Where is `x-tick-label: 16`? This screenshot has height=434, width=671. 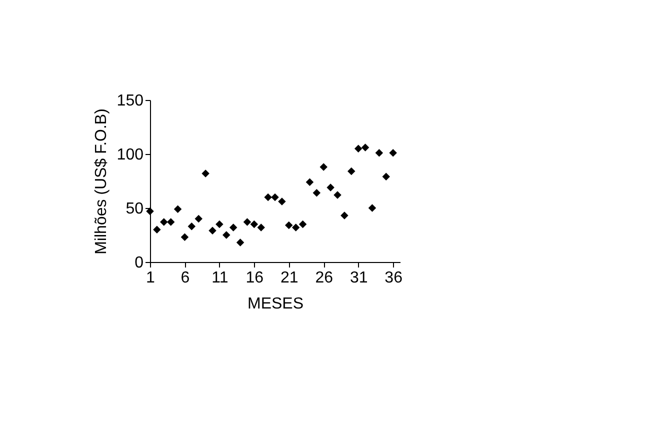 x-tick-label: 16 is located at coordinates (255, 278).